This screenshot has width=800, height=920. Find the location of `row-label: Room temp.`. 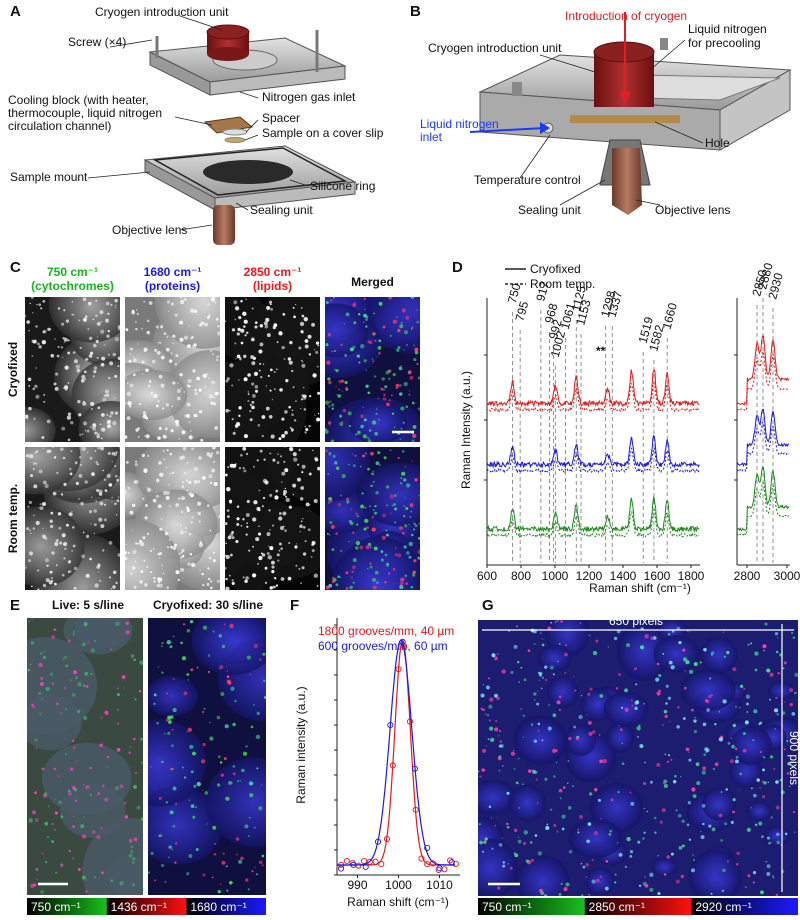

row-label: Room temp. is located at coordinates (13, 518).